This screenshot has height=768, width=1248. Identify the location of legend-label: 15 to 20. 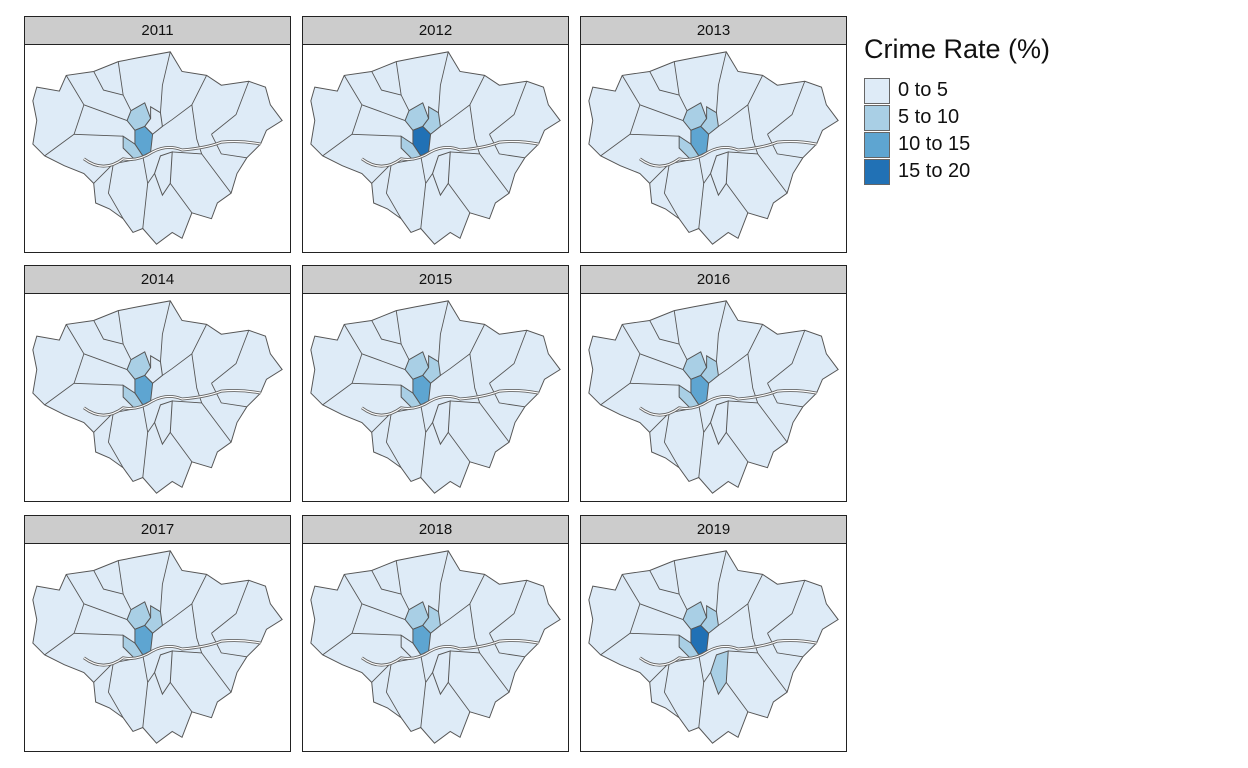
(934, 171).